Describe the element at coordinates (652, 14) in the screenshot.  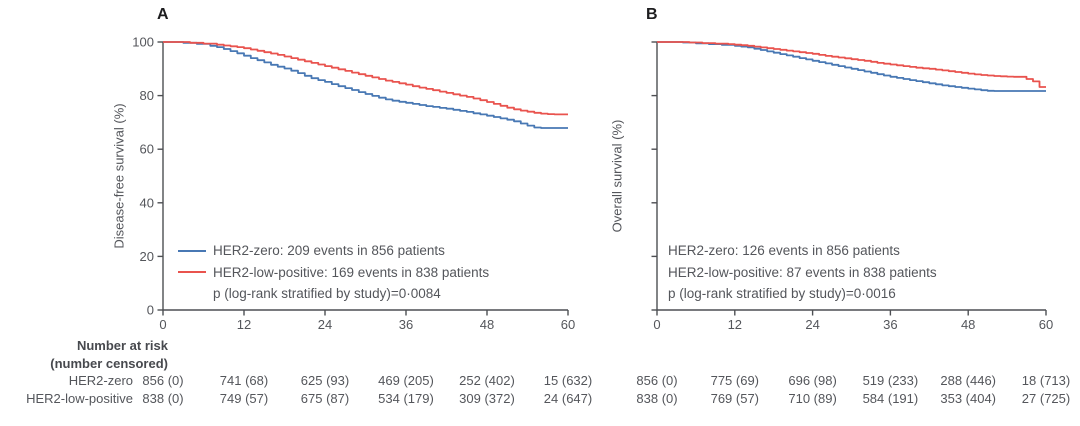
I see `panel-b-letter: B` at that location.